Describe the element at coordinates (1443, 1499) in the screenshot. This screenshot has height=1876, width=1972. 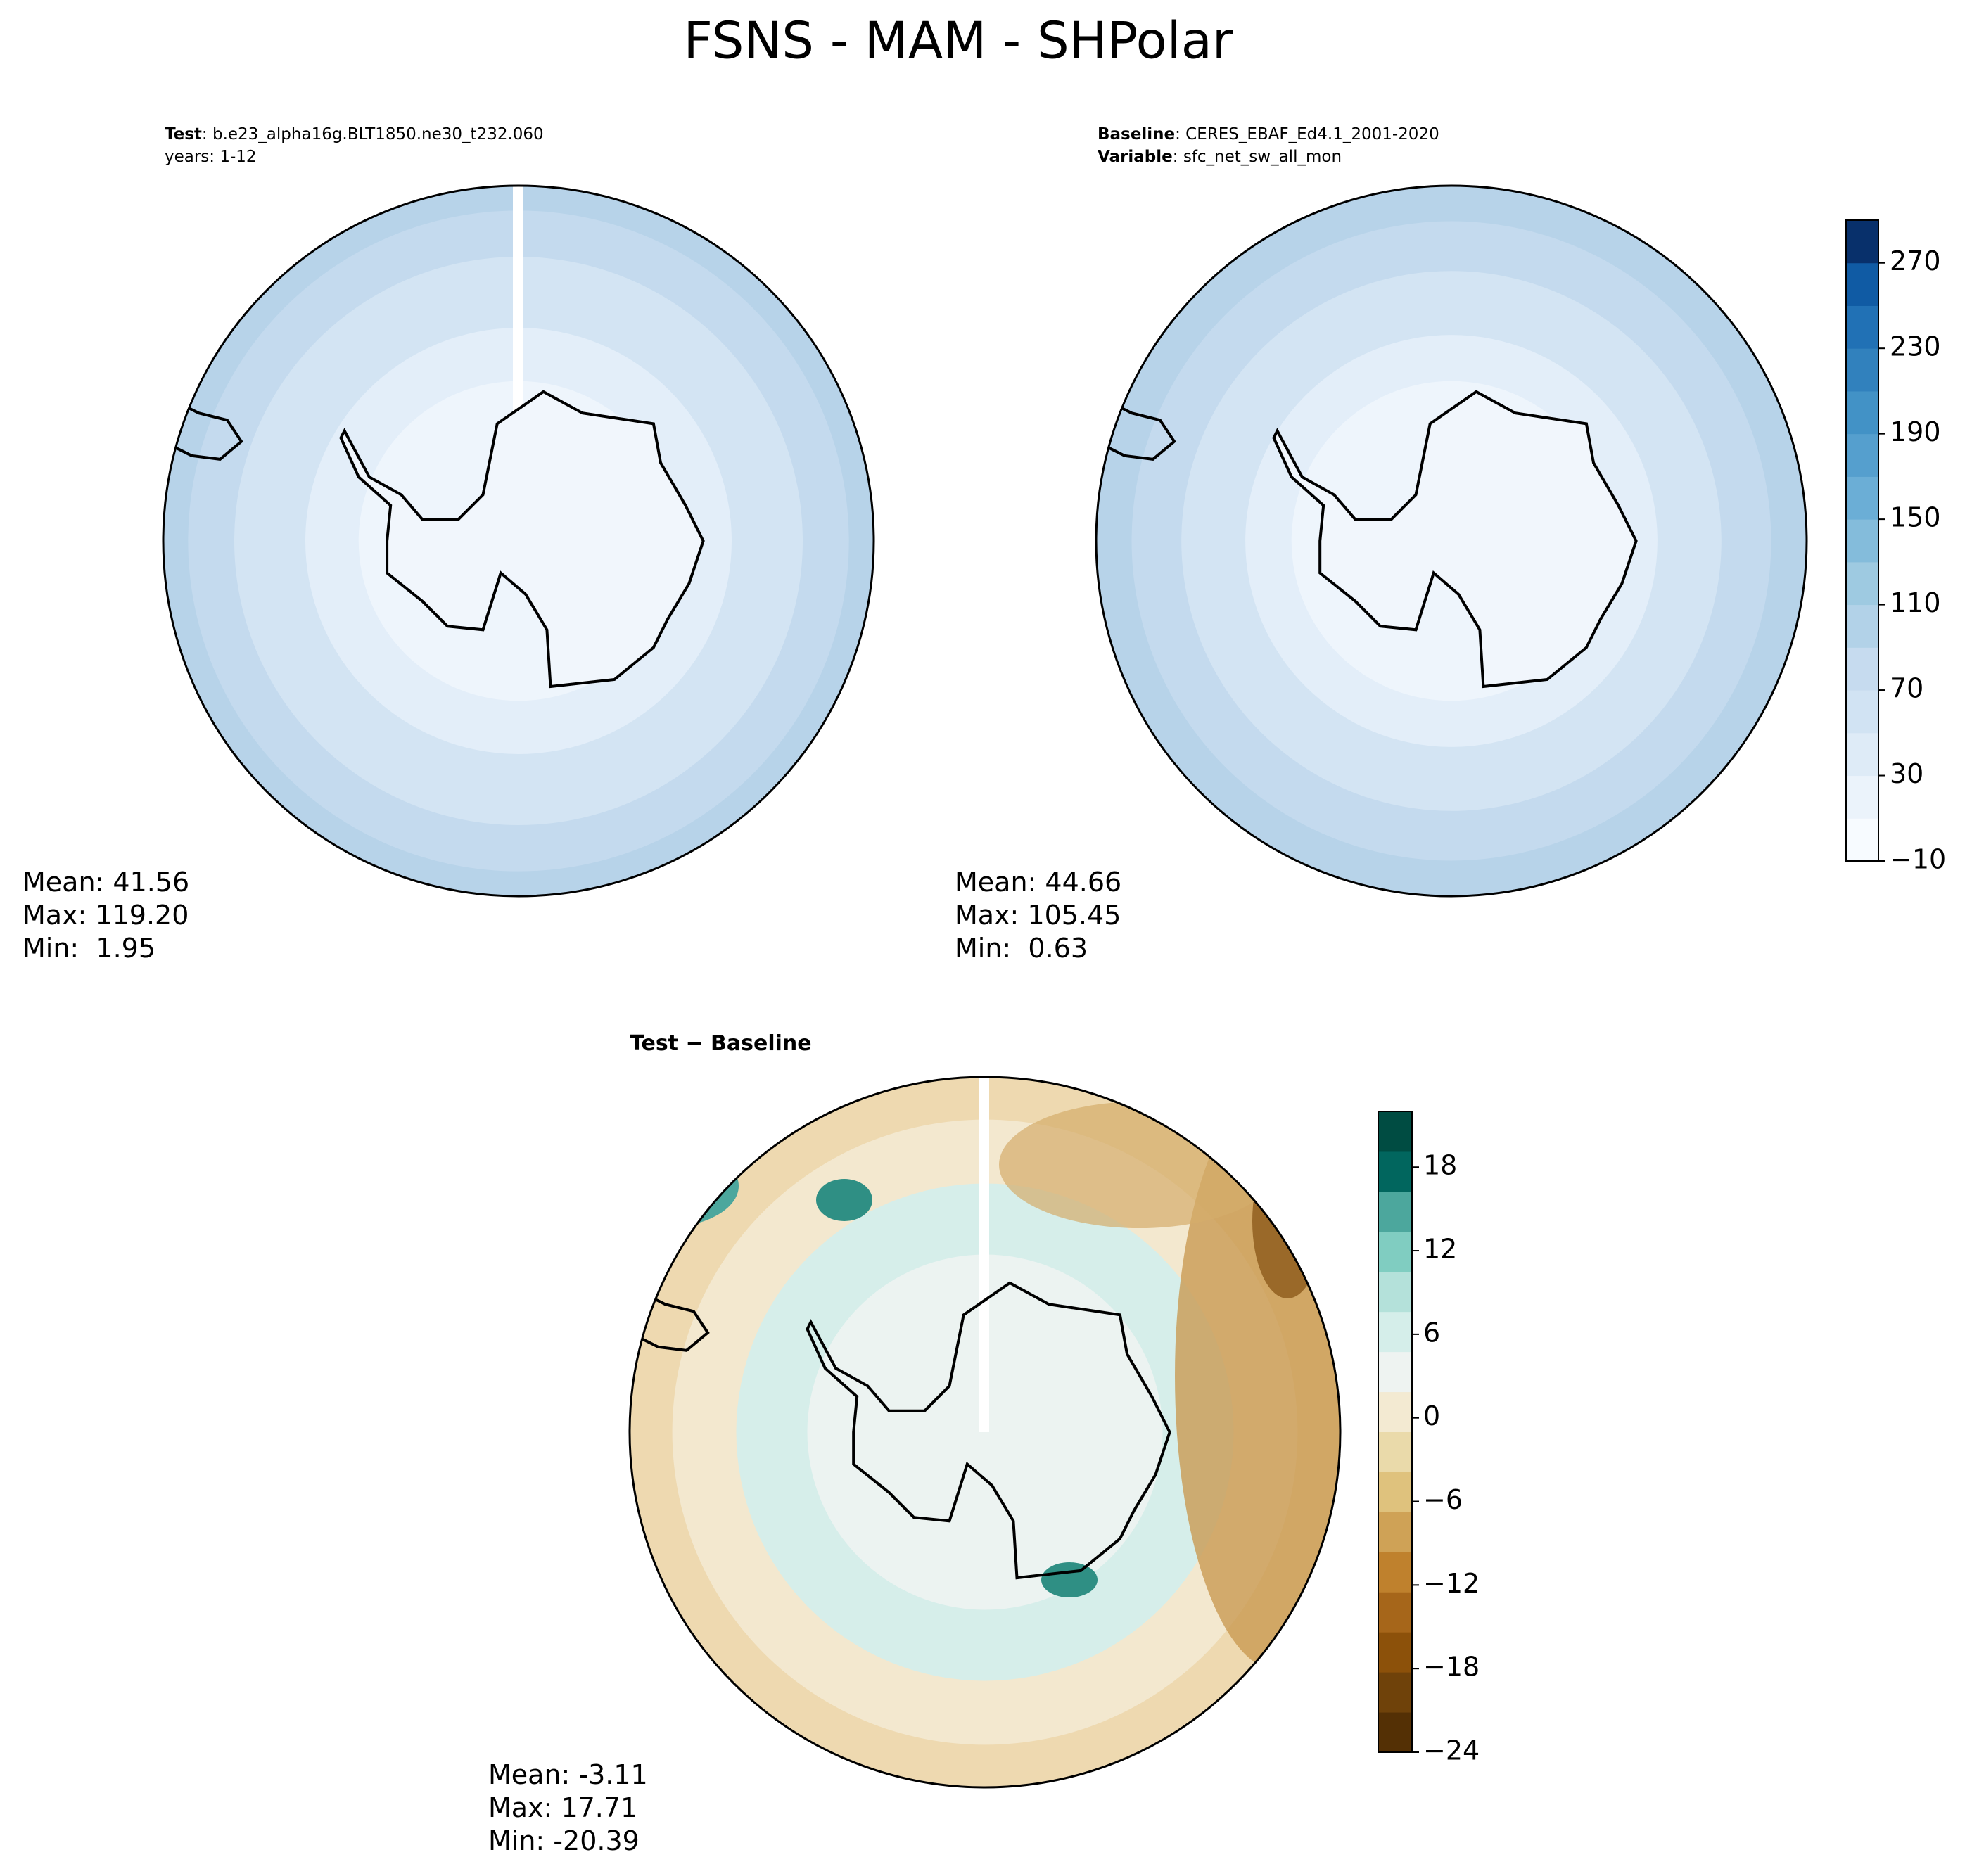
I see `tick-label: −6` at that location.